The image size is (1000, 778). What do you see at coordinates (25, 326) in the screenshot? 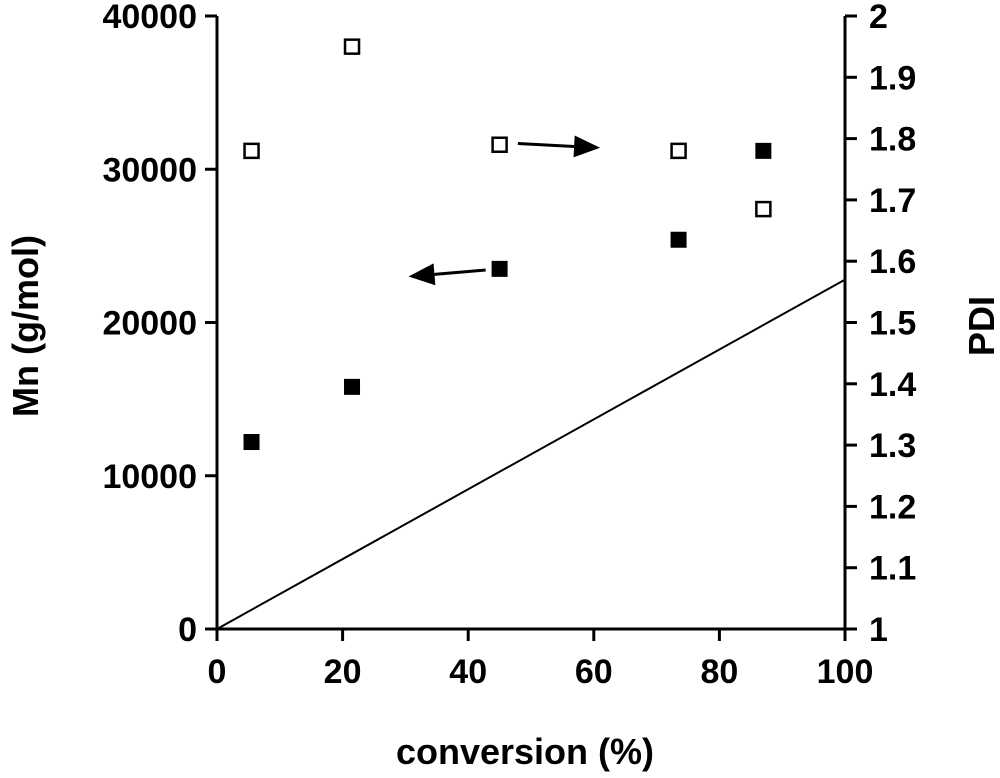
I see `y-axis-left-title: Mn (g/mol)` at bounding box center [25, 326].